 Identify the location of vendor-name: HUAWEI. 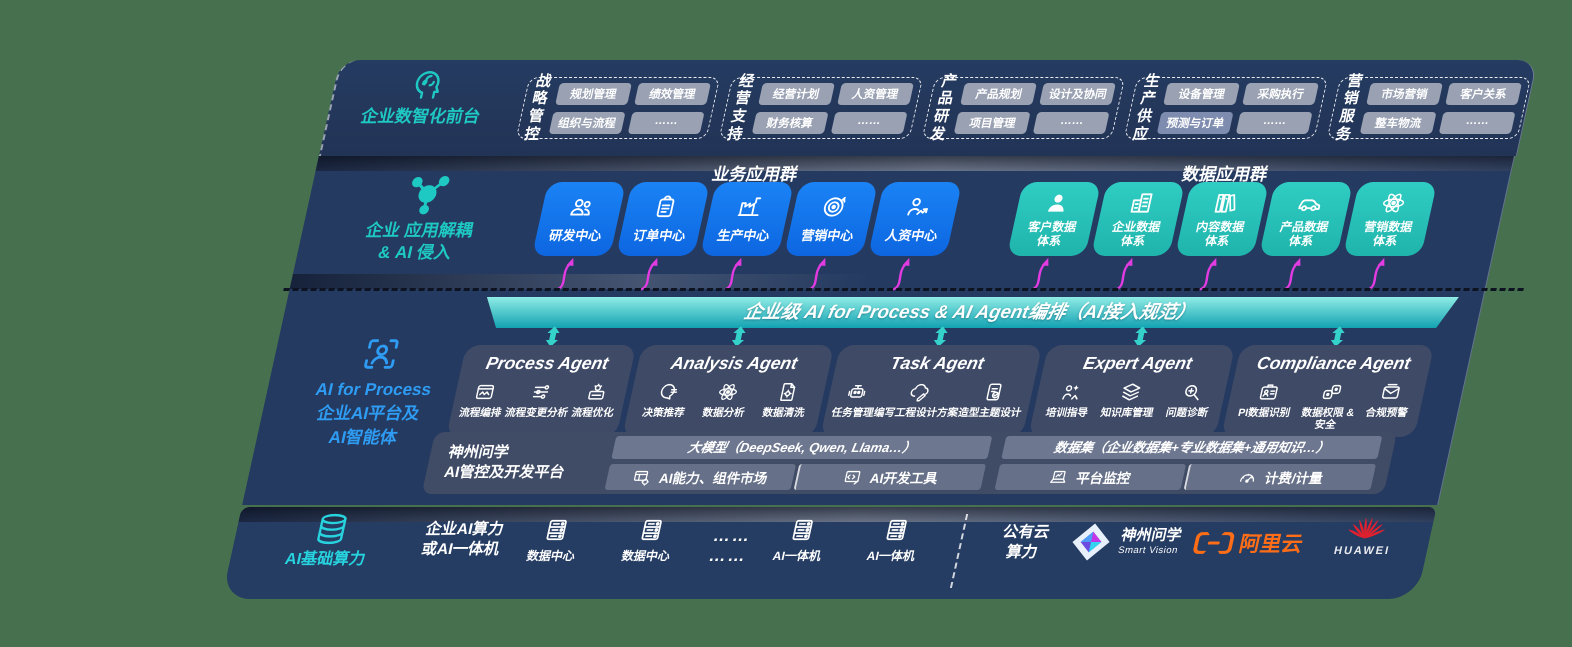
(1362, 551).